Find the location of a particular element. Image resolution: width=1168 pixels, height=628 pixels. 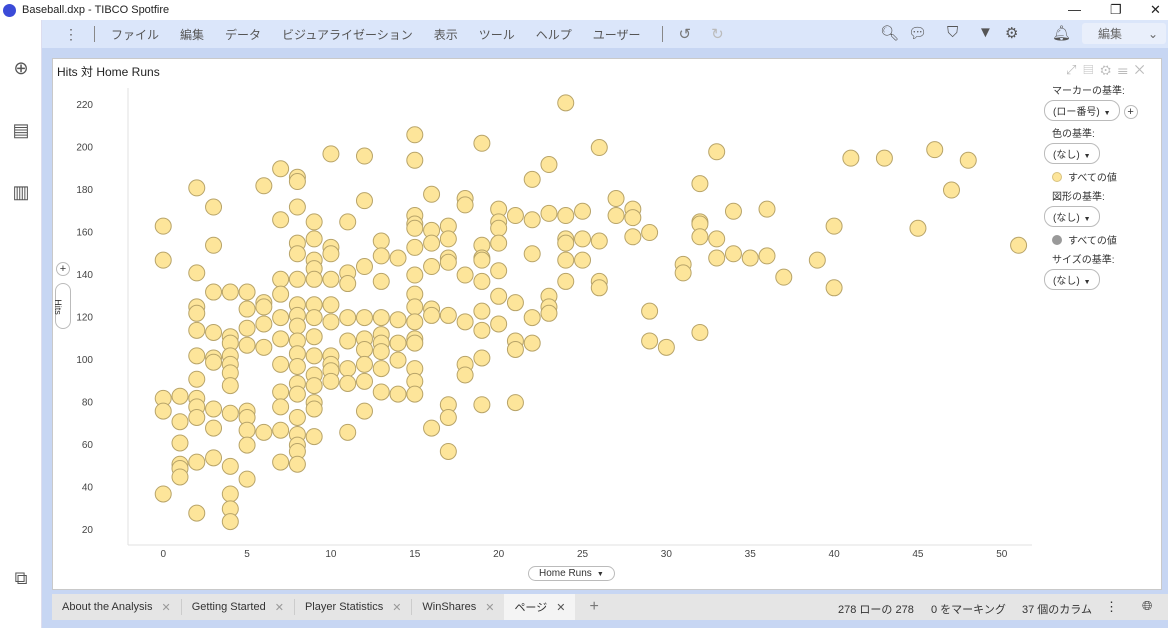

color-legend-item: すべての値 is located at coordinates (1092, 178).